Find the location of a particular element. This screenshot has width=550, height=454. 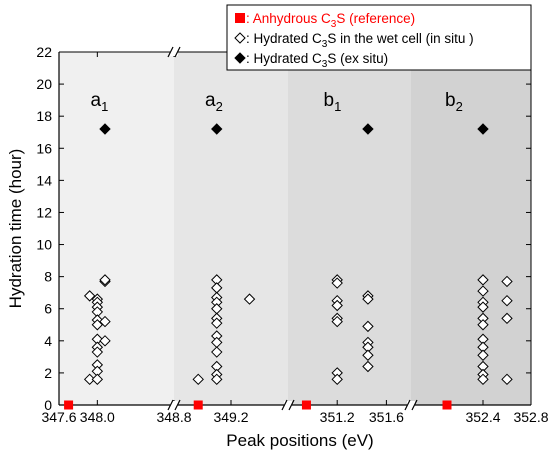

segment-label: a1 is located at coordinates (100, 102).